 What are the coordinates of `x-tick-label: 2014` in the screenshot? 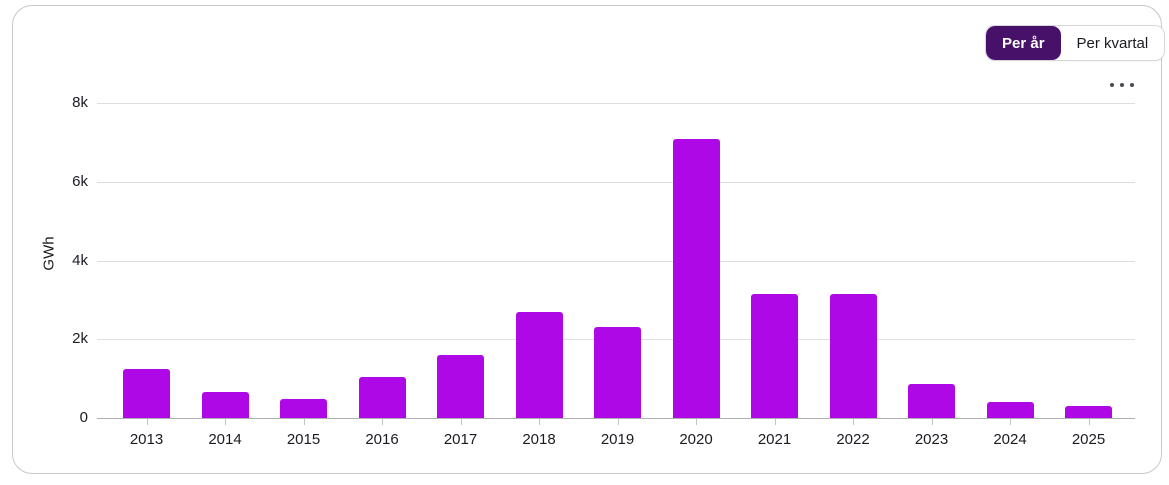 It's located at (225, 439).